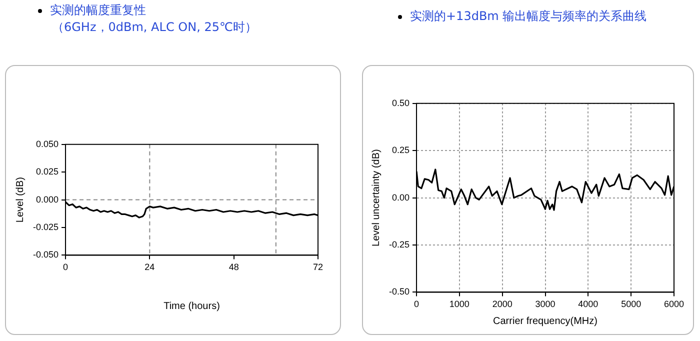  Describe the element at coordinates (631, 304) in the screenshot. I see `x-tick-label: 5000` at that location.